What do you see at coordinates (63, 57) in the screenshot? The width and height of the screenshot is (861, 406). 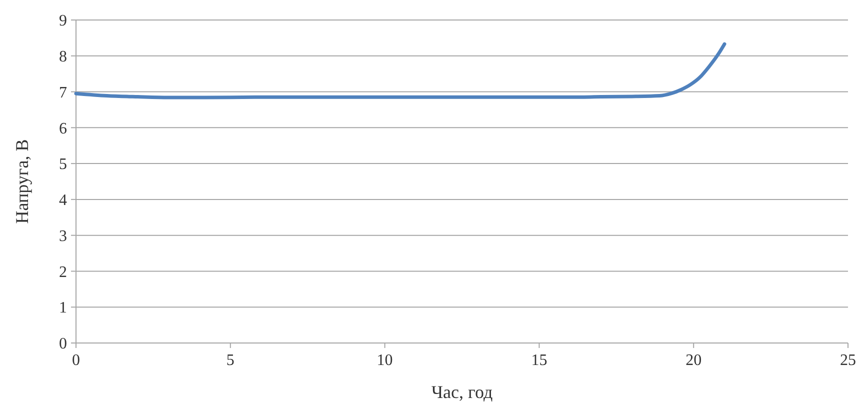 I see `y-tick-label: 8` at bounding box center [63, 57].